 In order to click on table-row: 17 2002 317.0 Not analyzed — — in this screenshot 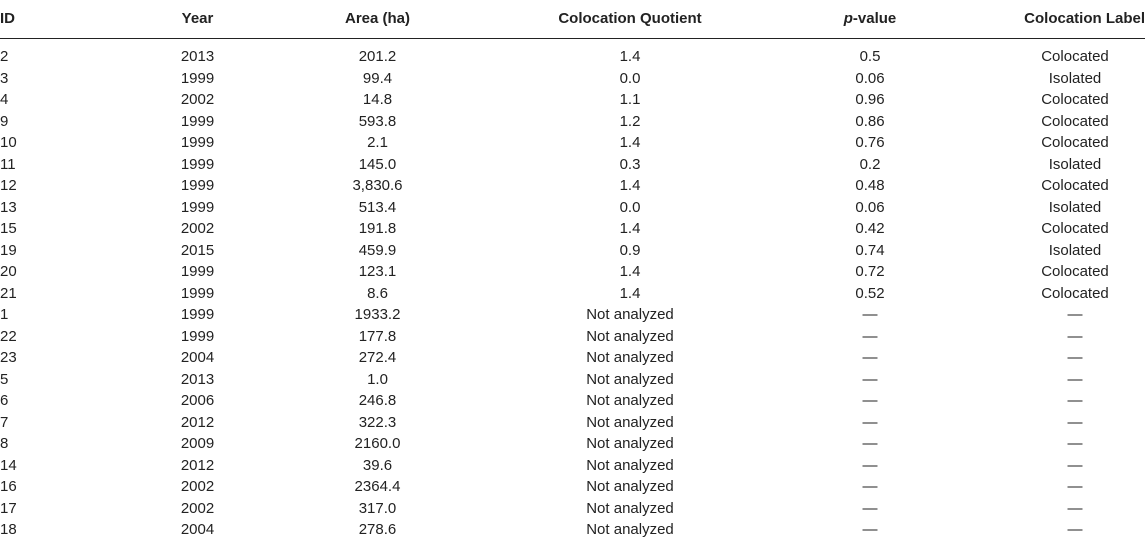, I will do `click(572, 509)`.